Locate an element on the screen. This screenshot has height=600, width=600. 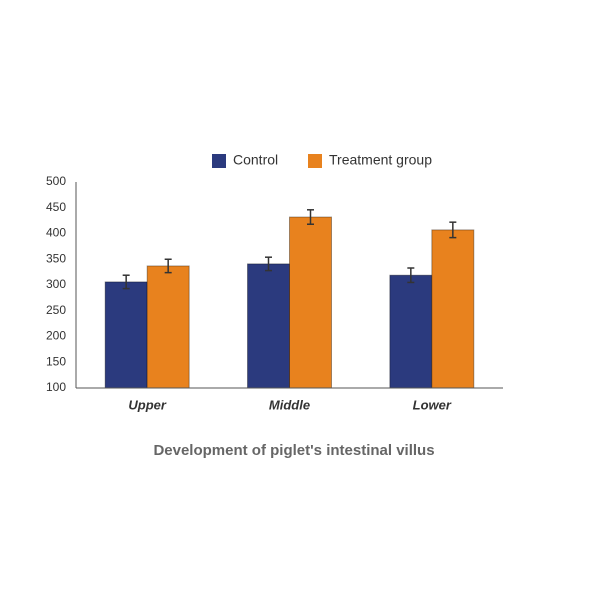
x-tick-label: Lower is located at coordinates (432, 404).